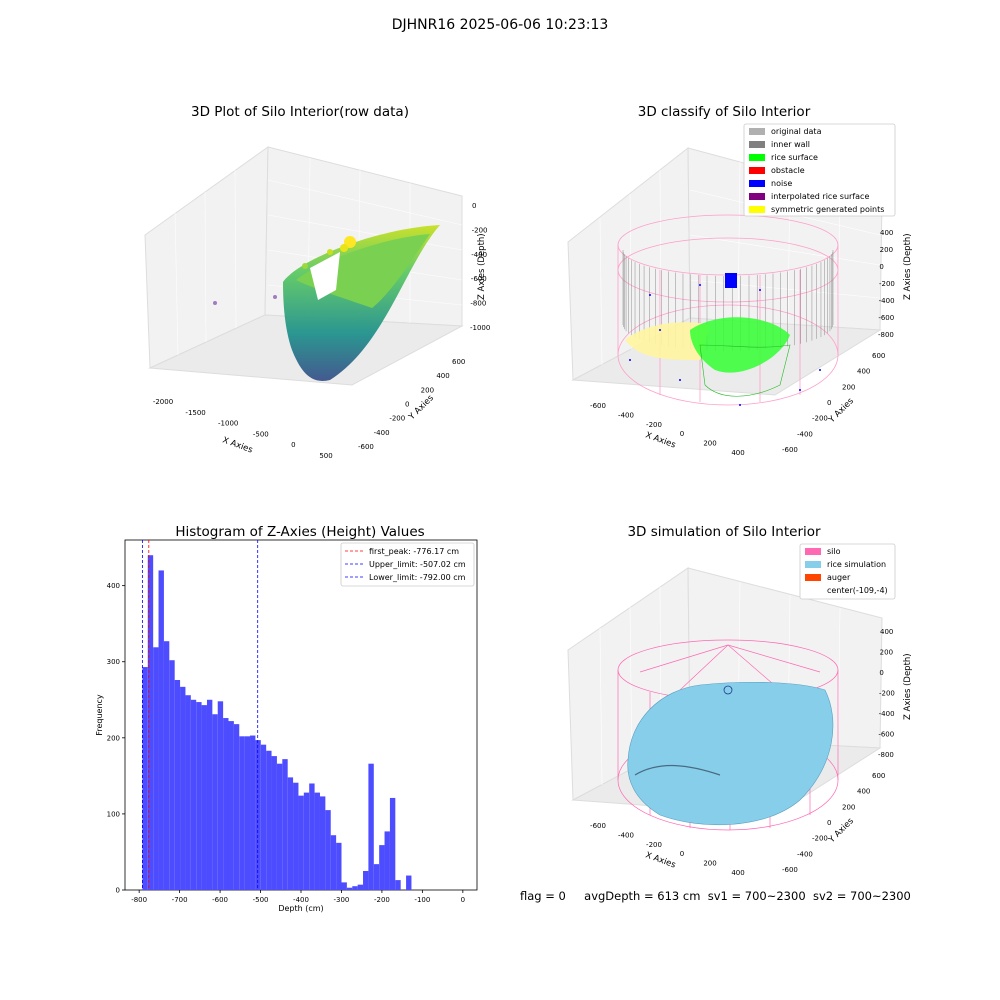  Describe the element at coordinates (820, 839) in the screenshot. I see `y-tick-label: -200` at that location.